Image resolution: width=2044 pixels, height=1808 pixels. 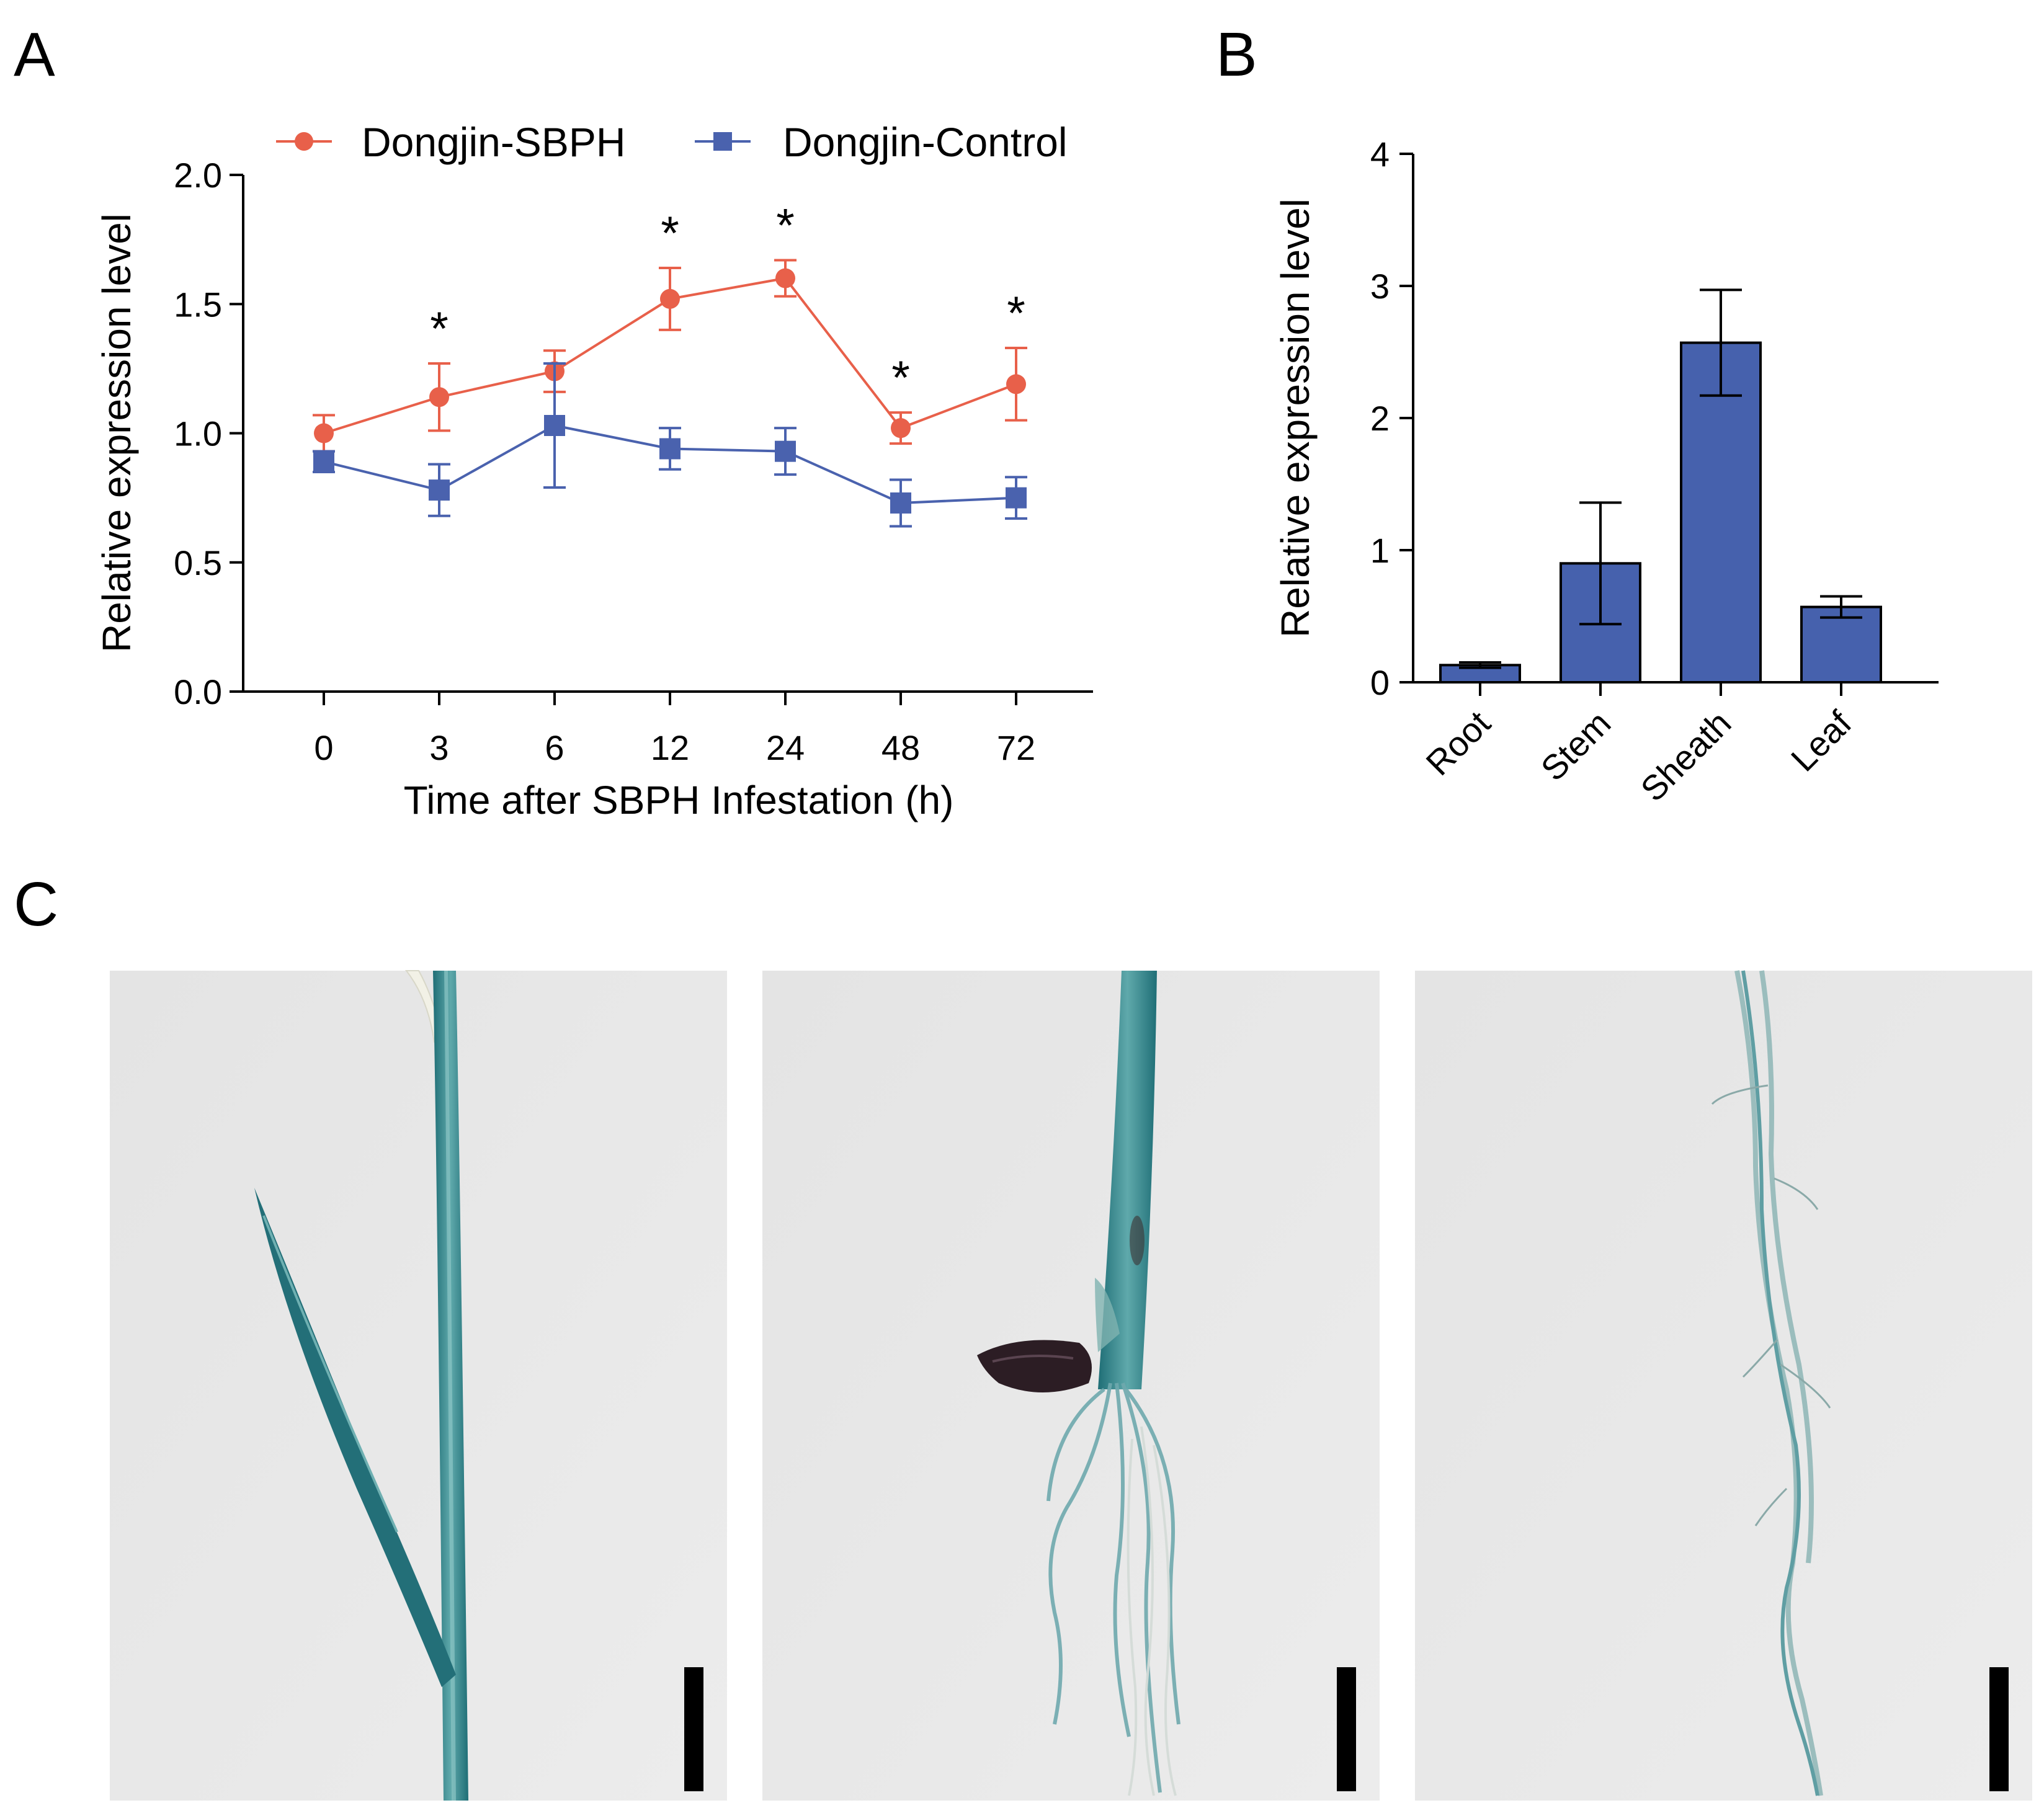 I want to click on y-tick-label-a: 0.0, so click(x=198, y=691).